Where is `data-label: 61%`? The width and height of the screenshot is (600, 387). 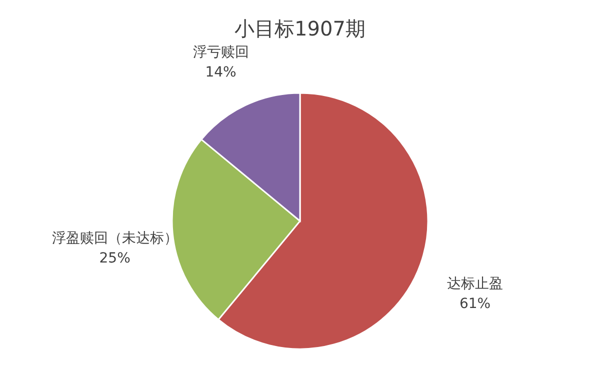
data-label: 61% is located at coordinates (475, 304).